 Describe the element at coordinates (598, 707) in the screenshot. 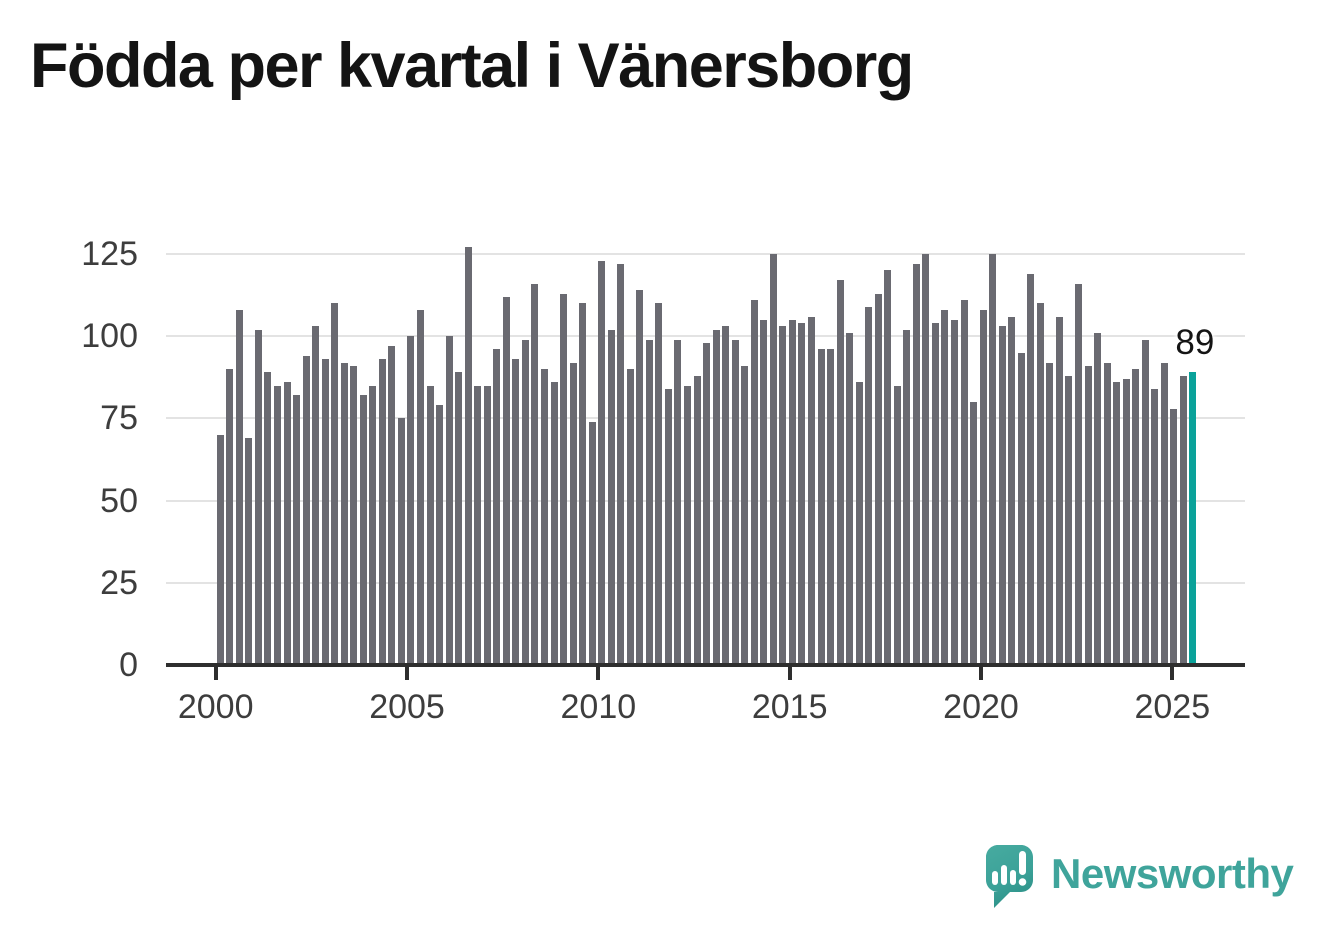

I see `x-axis-label: 2010` at that location.